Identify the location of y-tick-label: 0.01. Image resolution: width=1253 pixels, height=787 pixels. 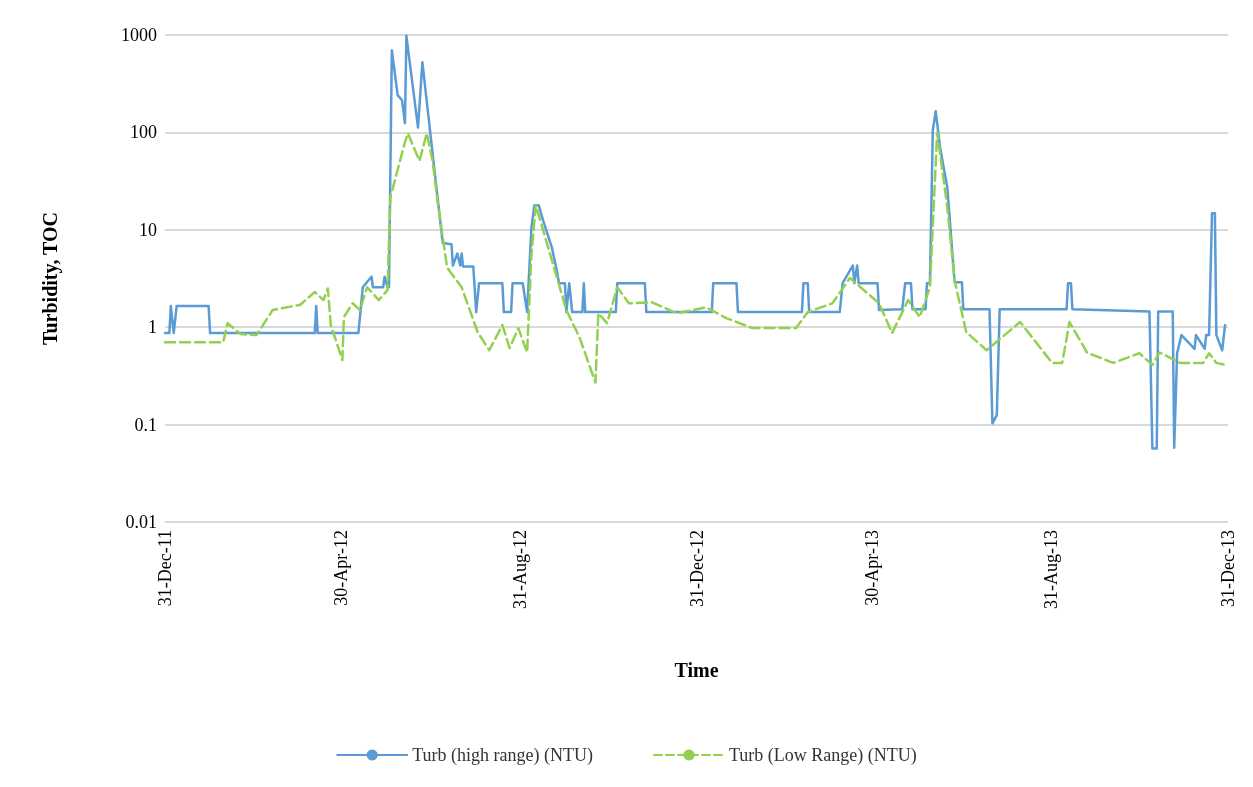
(141, 522).